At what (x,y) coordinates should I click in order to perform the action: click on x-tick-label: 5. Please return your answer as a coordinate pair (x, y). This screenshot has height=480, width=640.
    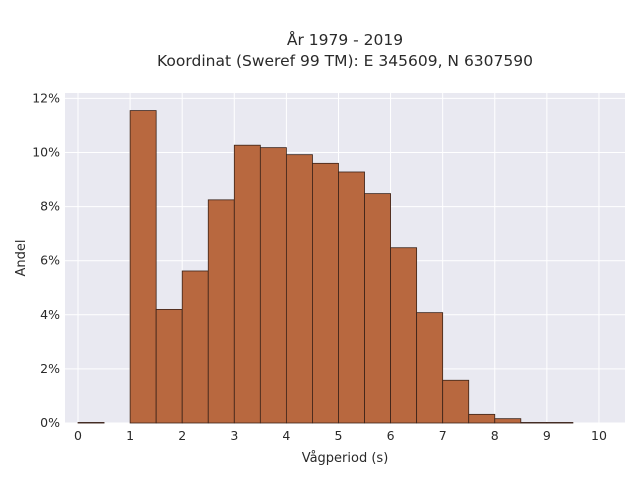
    Looking at the image, I should click on (339, 435).